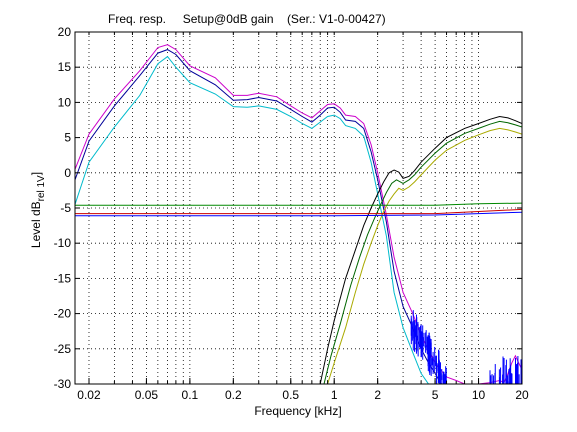 The image size is (577, 432). Describe the element at coordinates (297, 411) in the screenshot. I see `x-axis-label: Frequency [kHz]` at that location.